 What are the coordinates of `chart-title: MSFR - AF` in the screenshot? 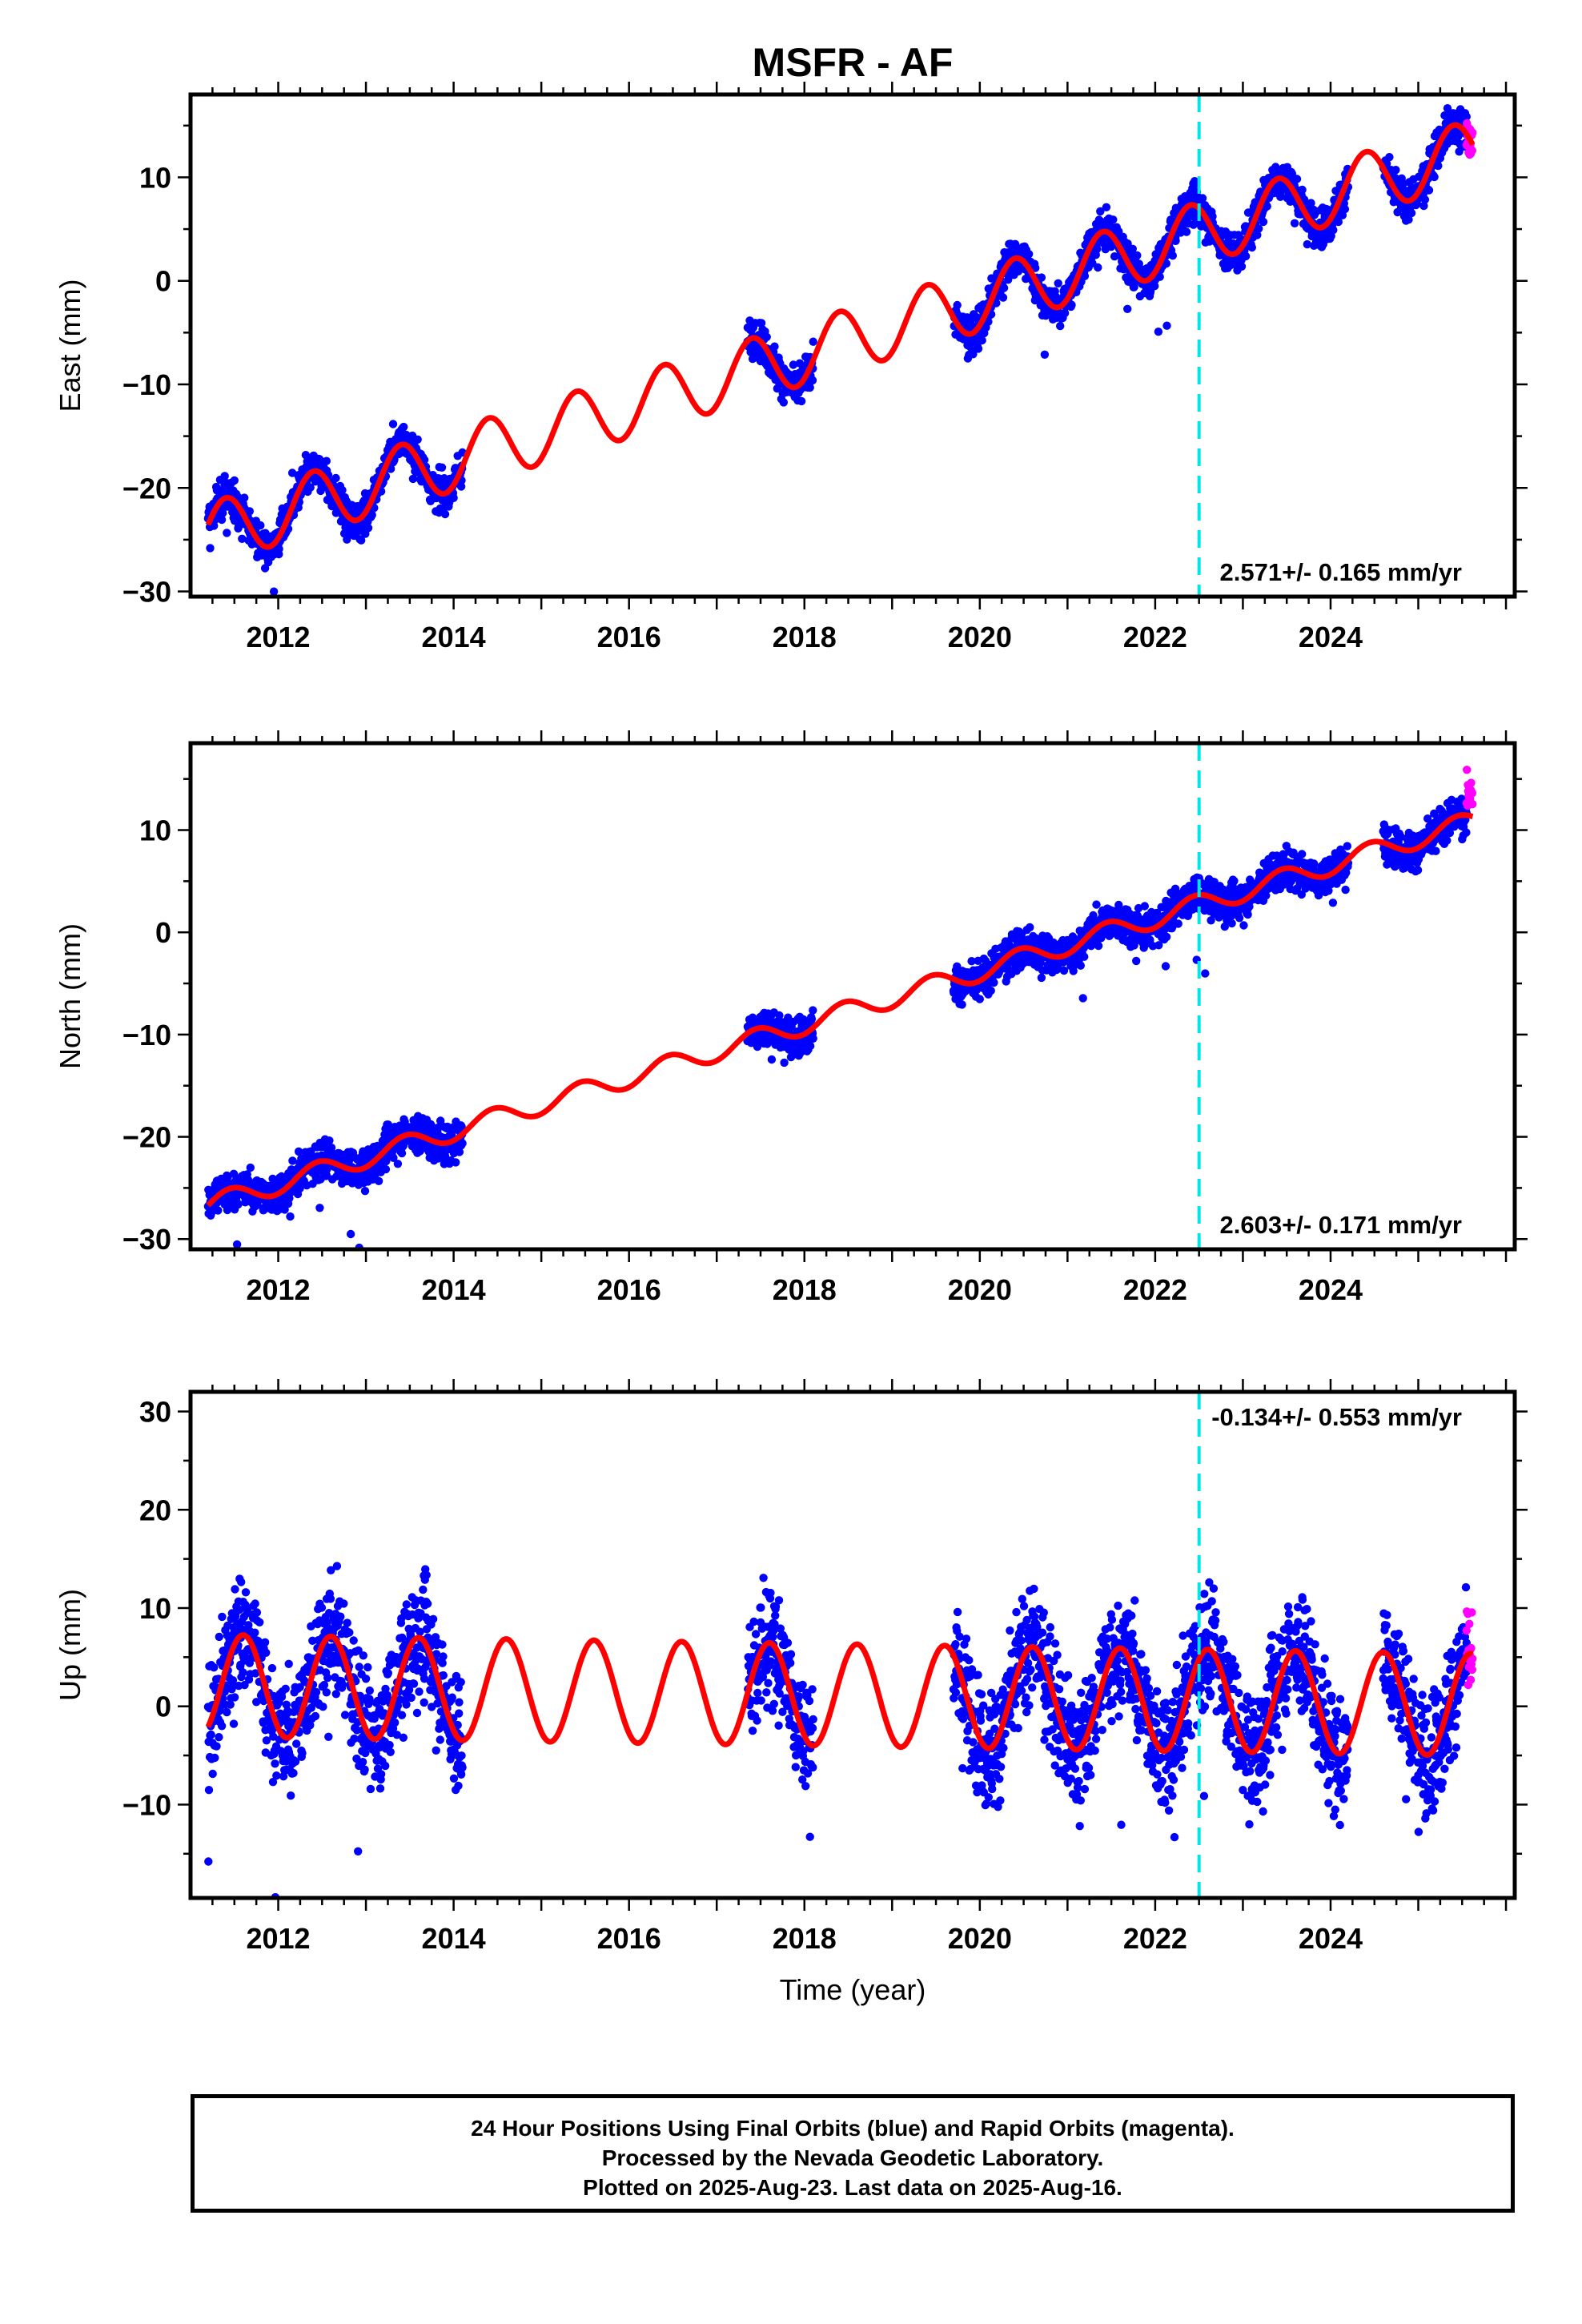 It's located at (853, 62).